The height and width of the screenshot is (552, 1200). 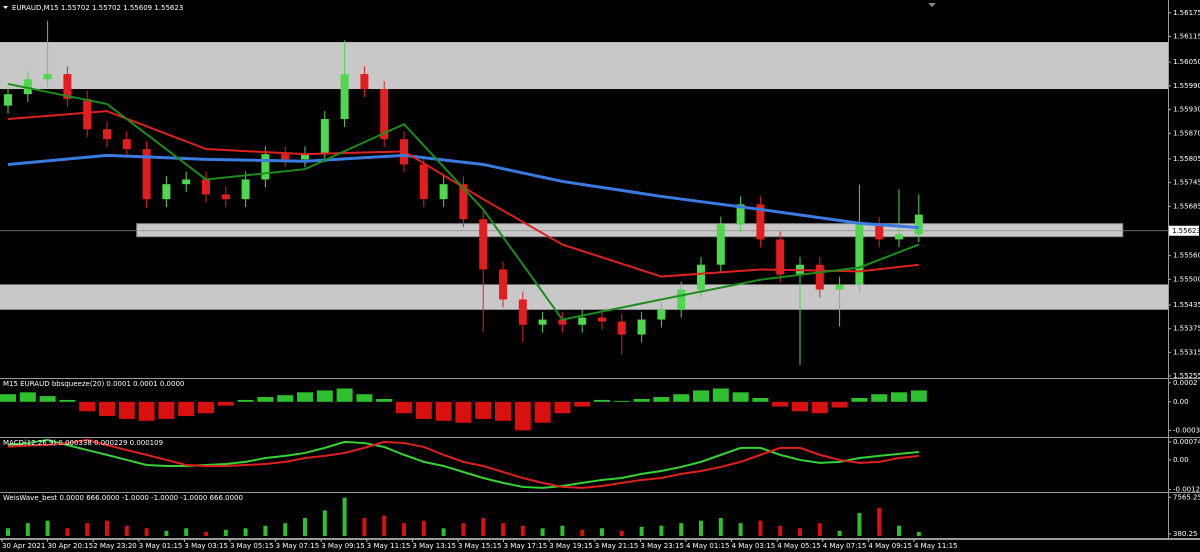 I want to click on y-tick-label: 1.55435, so click(x=1186, y=305).